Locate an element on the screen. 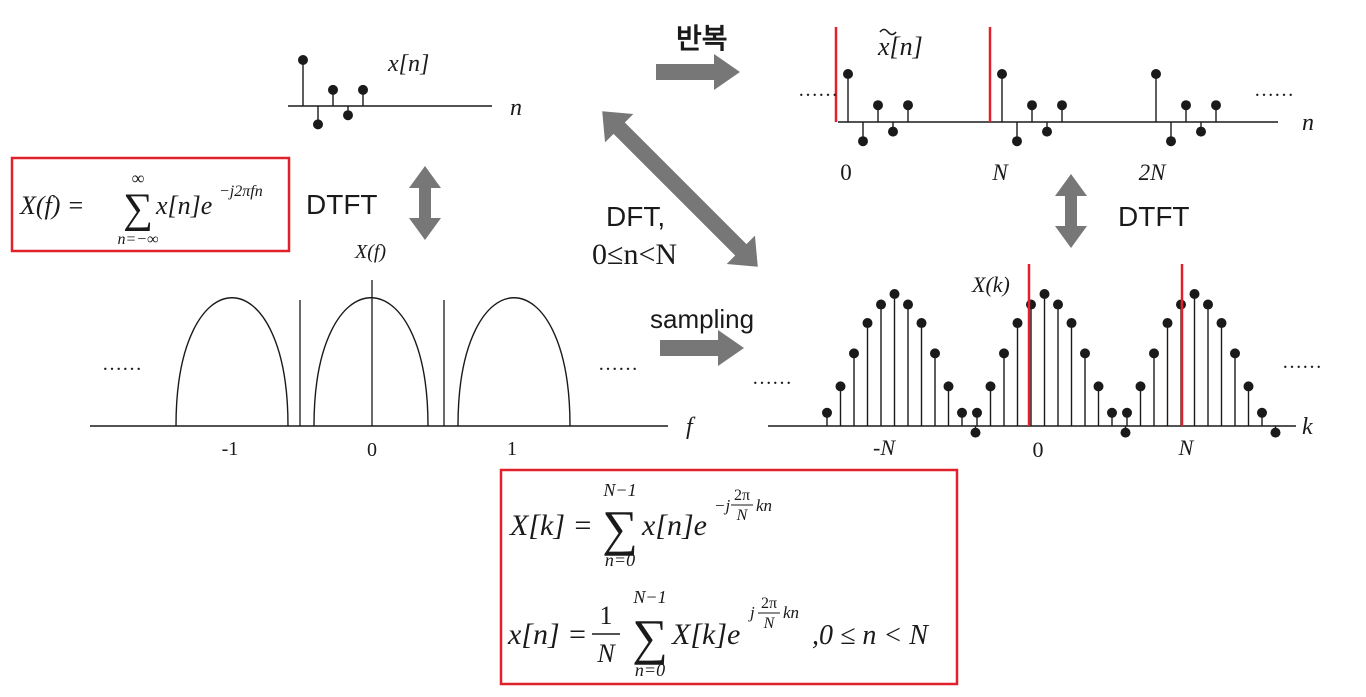 This screenshot has width=1366, height=697. xk-label: X(k) is located at coordinates (990, 284).